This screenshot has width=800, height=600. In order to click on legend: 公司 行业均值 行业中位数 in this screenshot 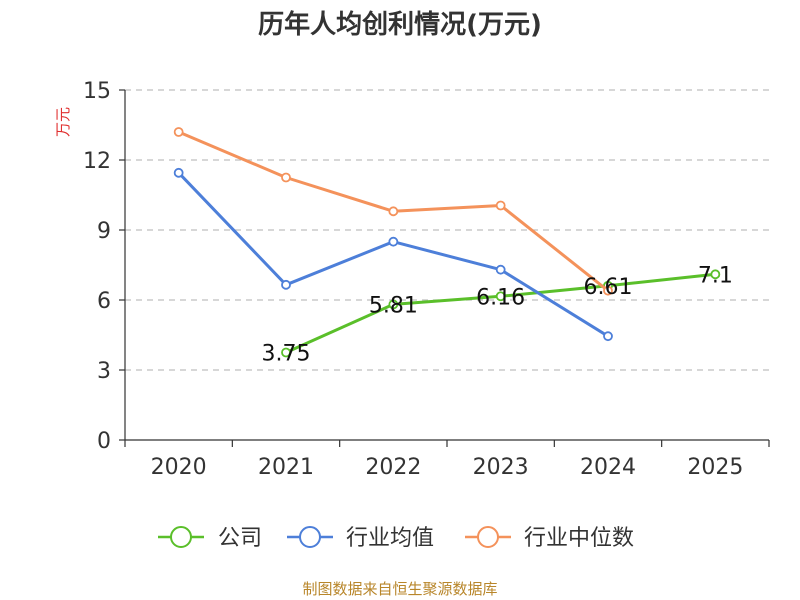, I will do `click(396, 538)`.